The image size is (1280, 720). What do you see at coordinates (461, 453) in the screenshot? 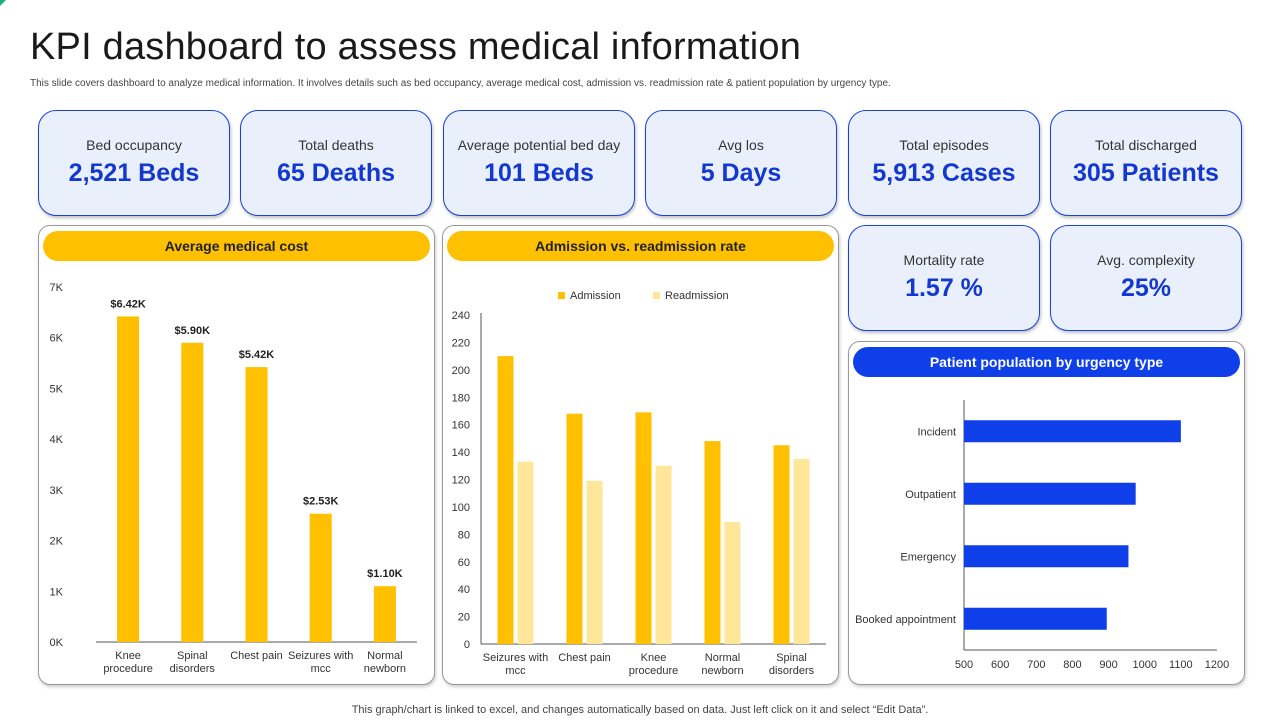
I see `y-tick-label: 140` at bounding box center [461, 453].